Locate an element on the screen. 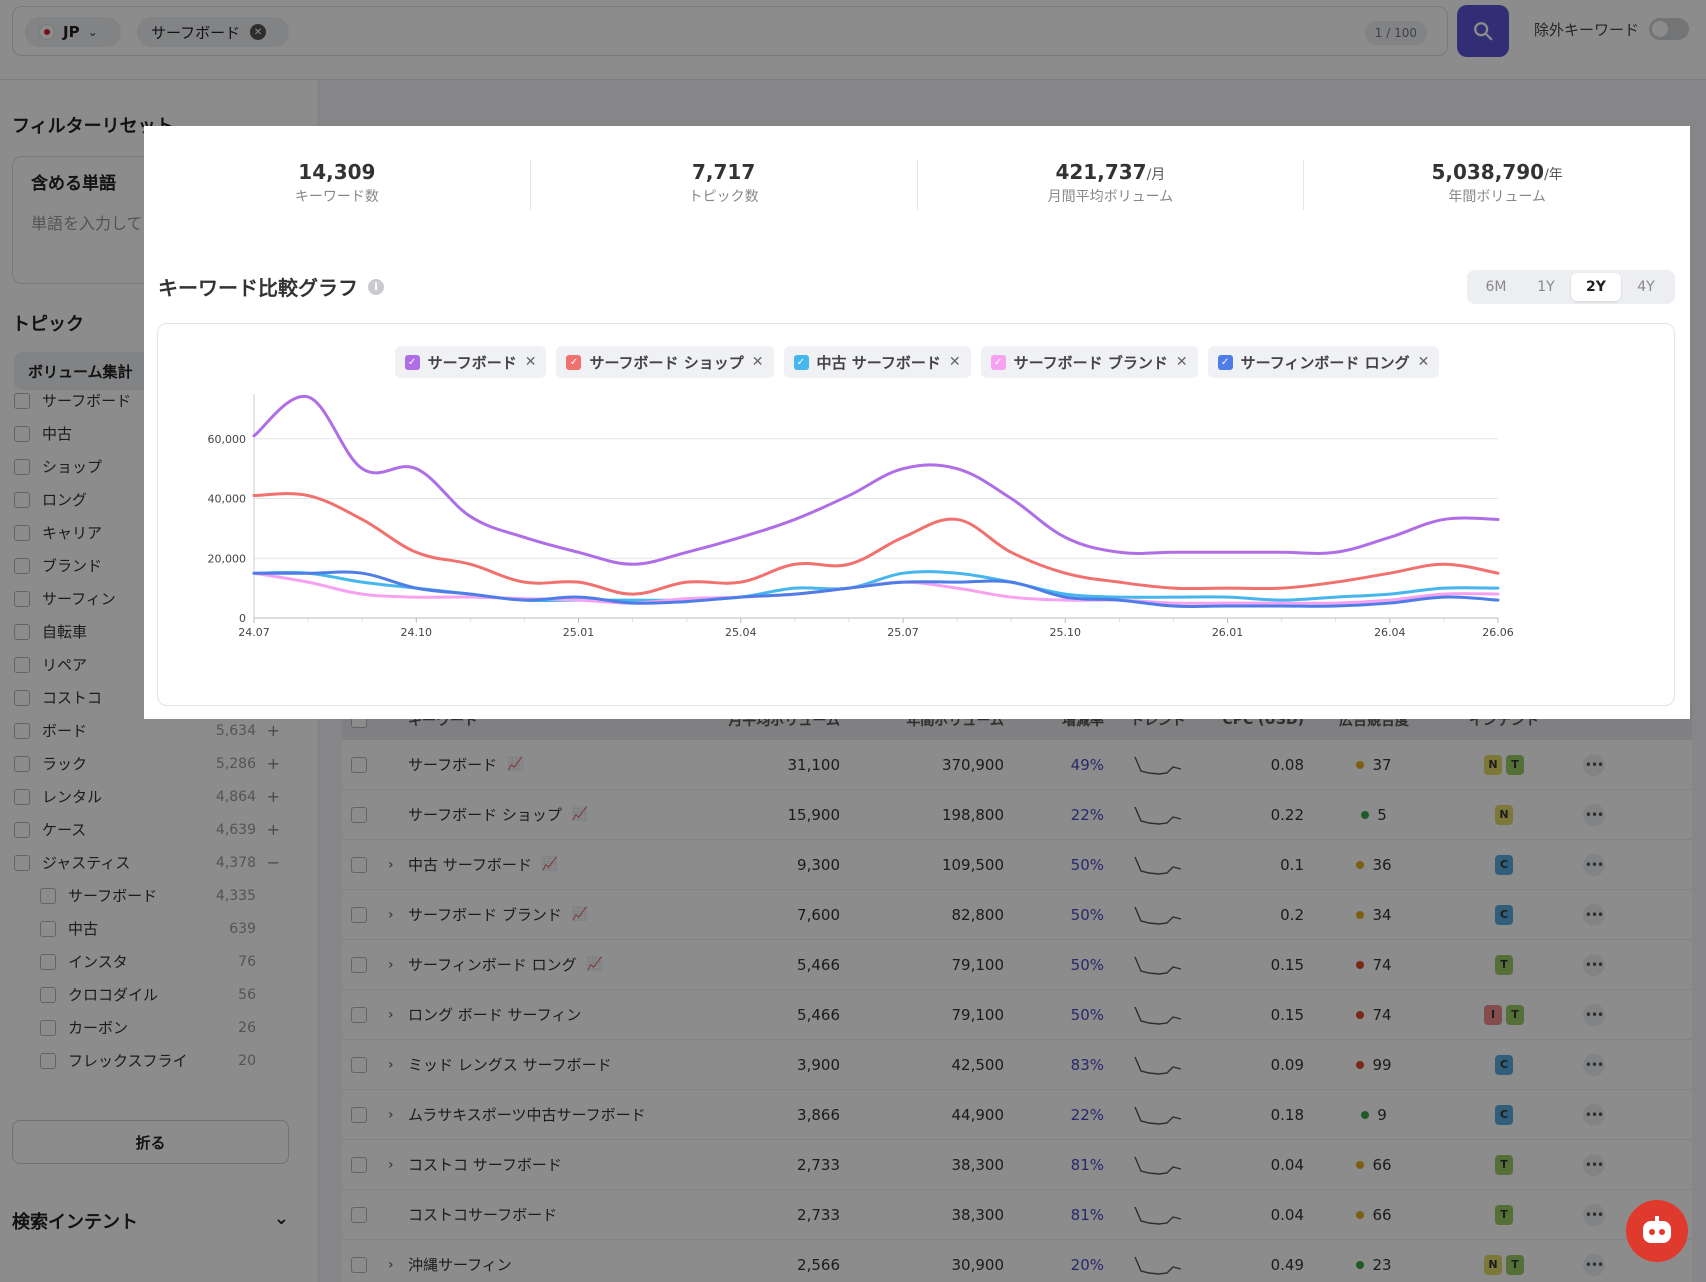  fold-button: 折る is located at coordinates (150, 1142).